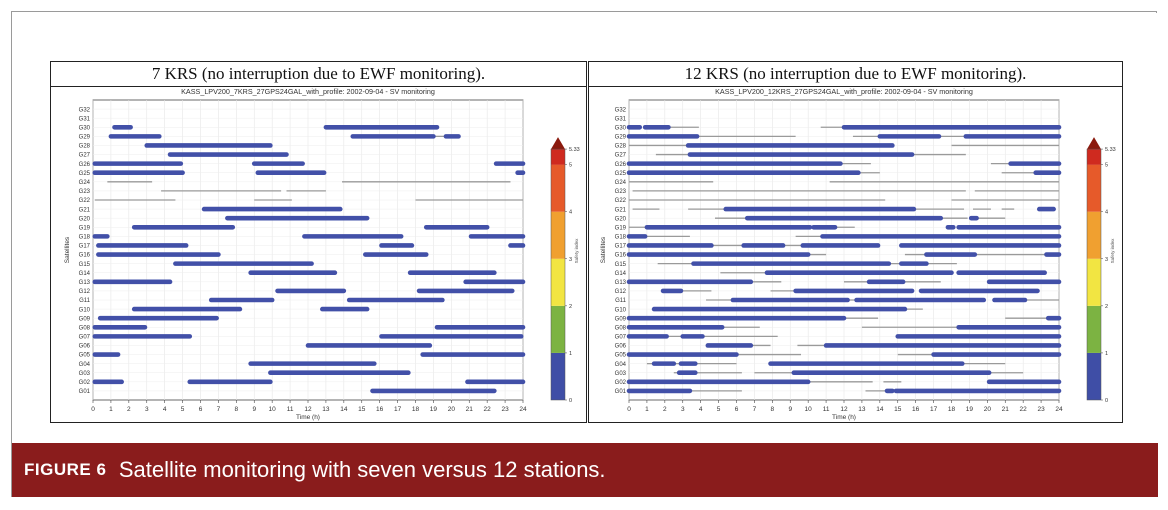 The height and width of the screenshot is (510, 1168). I want to click on y-tick-label: G31, so click(85, 119).